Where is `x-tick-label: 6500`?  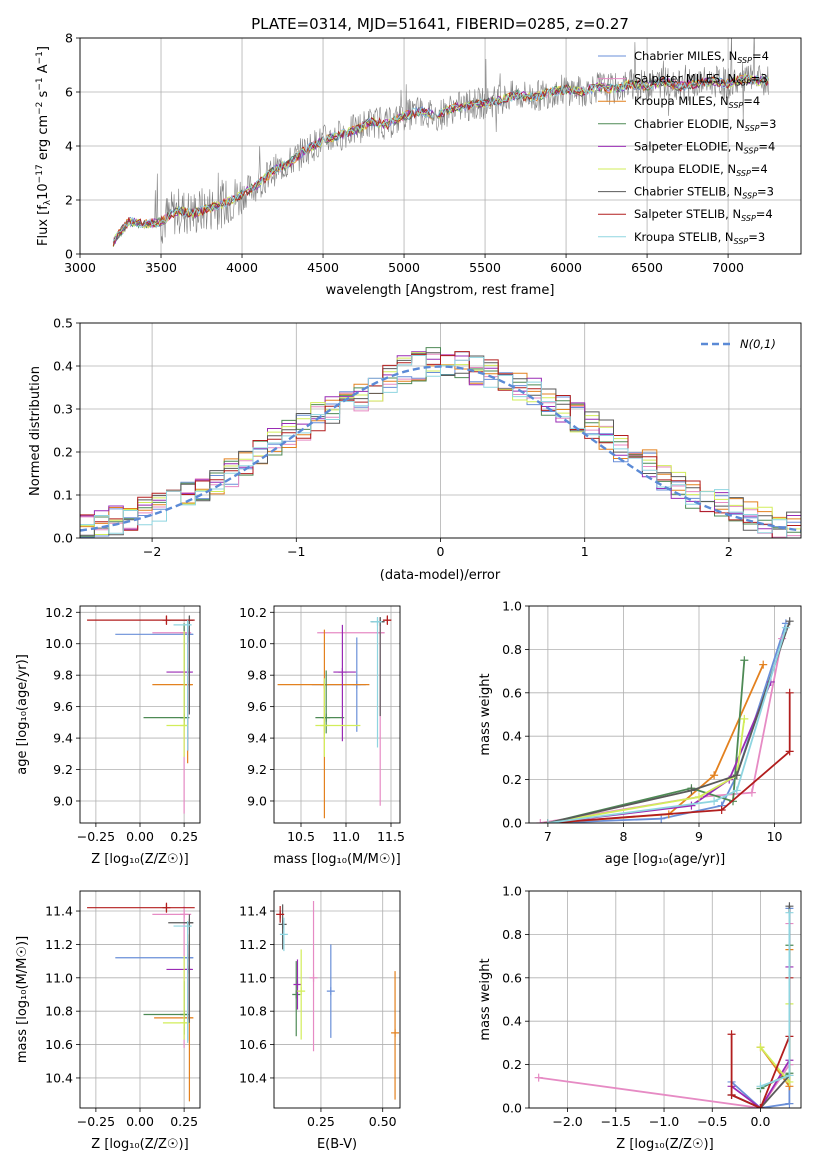 x-tick-label: 6500 is located at coordinates (647, 267).